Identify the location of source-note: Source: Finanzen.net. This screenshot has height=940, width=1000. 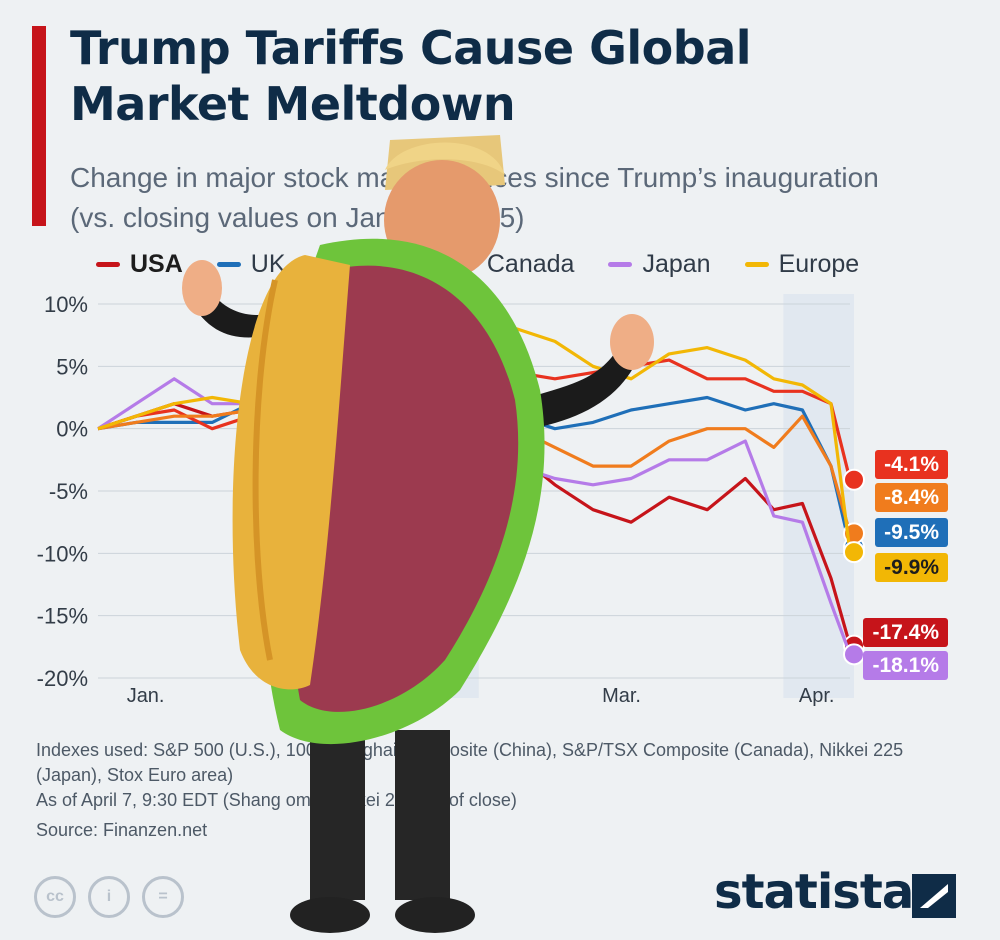
(122, 830).